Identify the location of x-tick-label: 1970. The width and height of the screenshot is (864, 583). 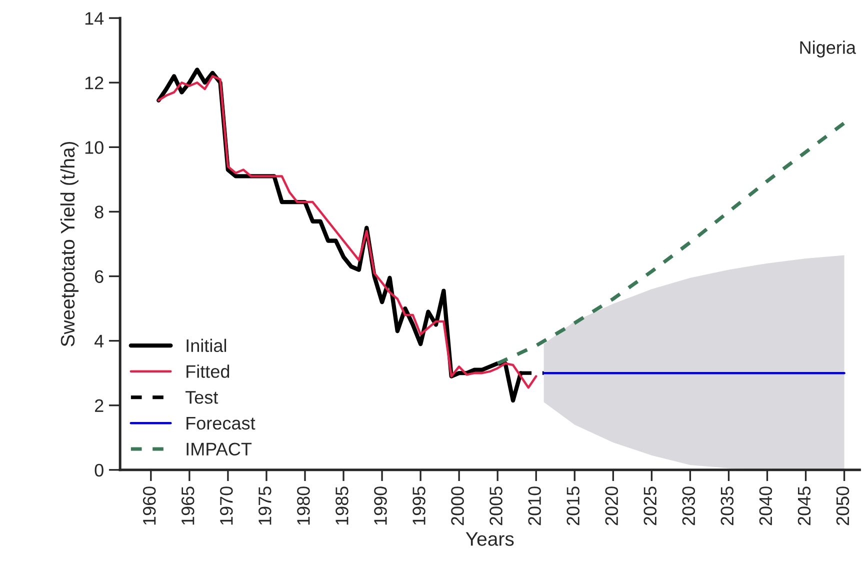
(226, 505).